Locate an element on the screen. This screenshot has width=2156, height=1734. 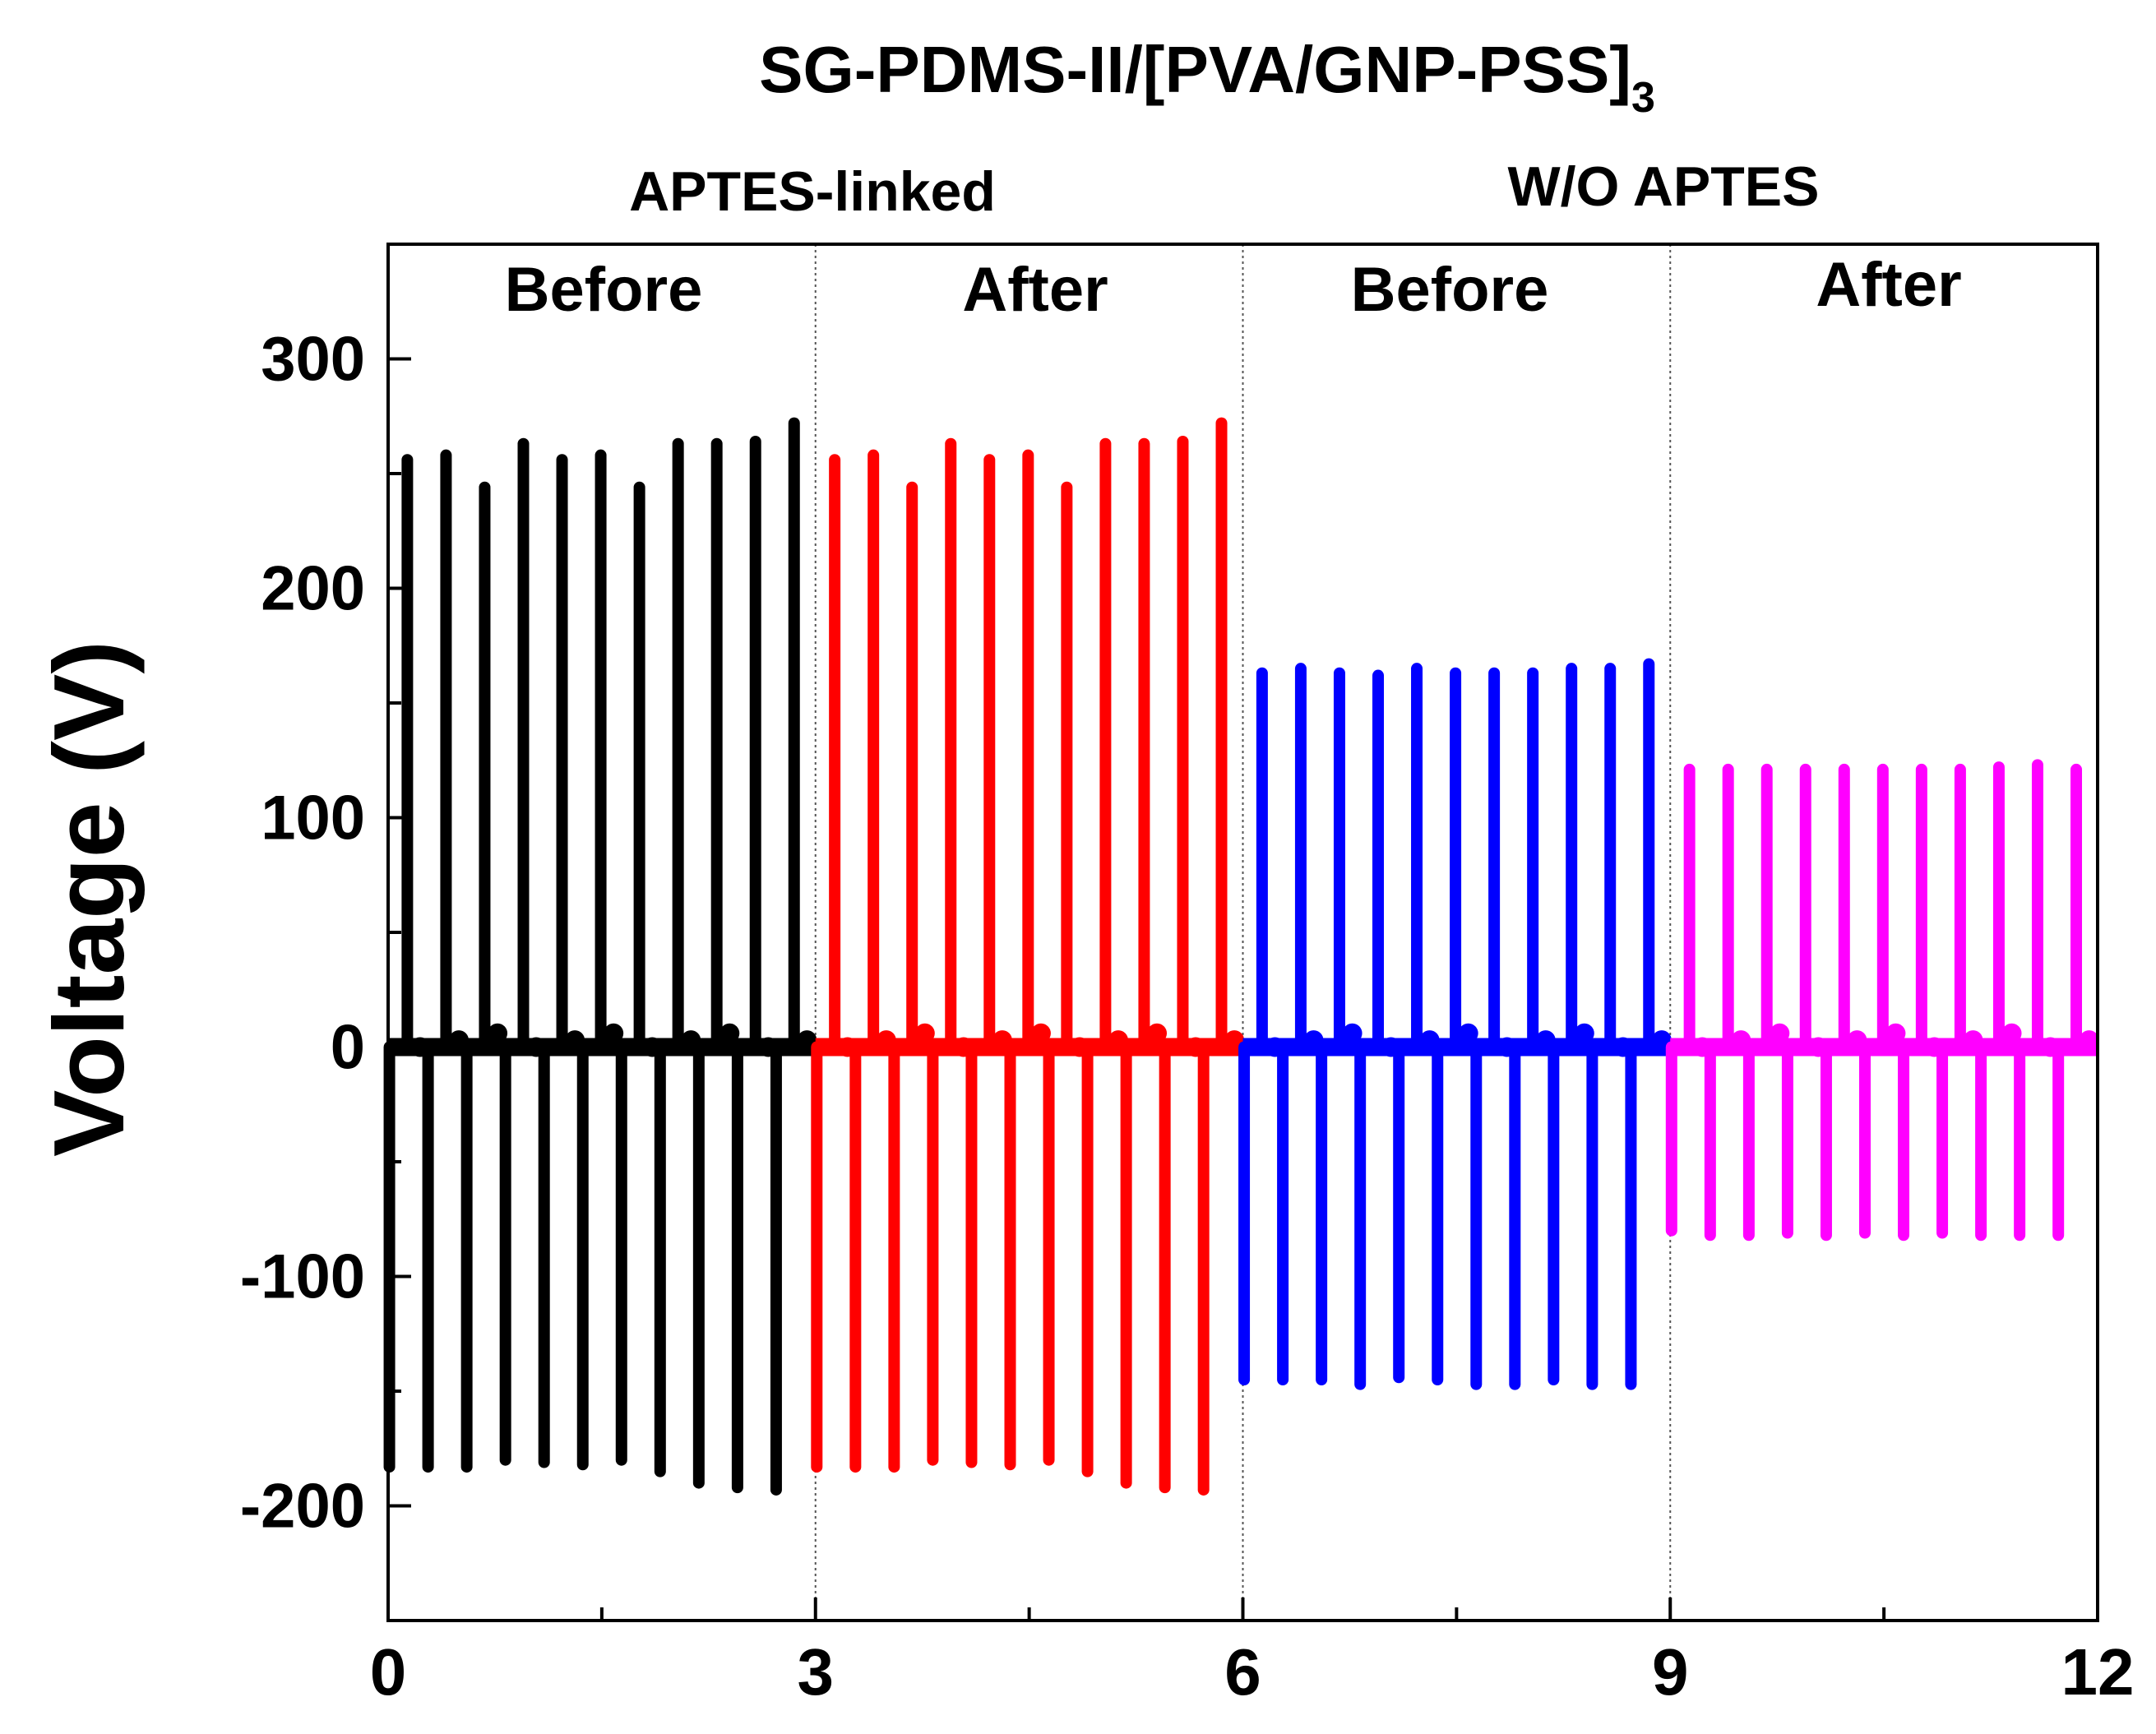
x-tick-label-0: 0 is located at coordinates (389, 1672).